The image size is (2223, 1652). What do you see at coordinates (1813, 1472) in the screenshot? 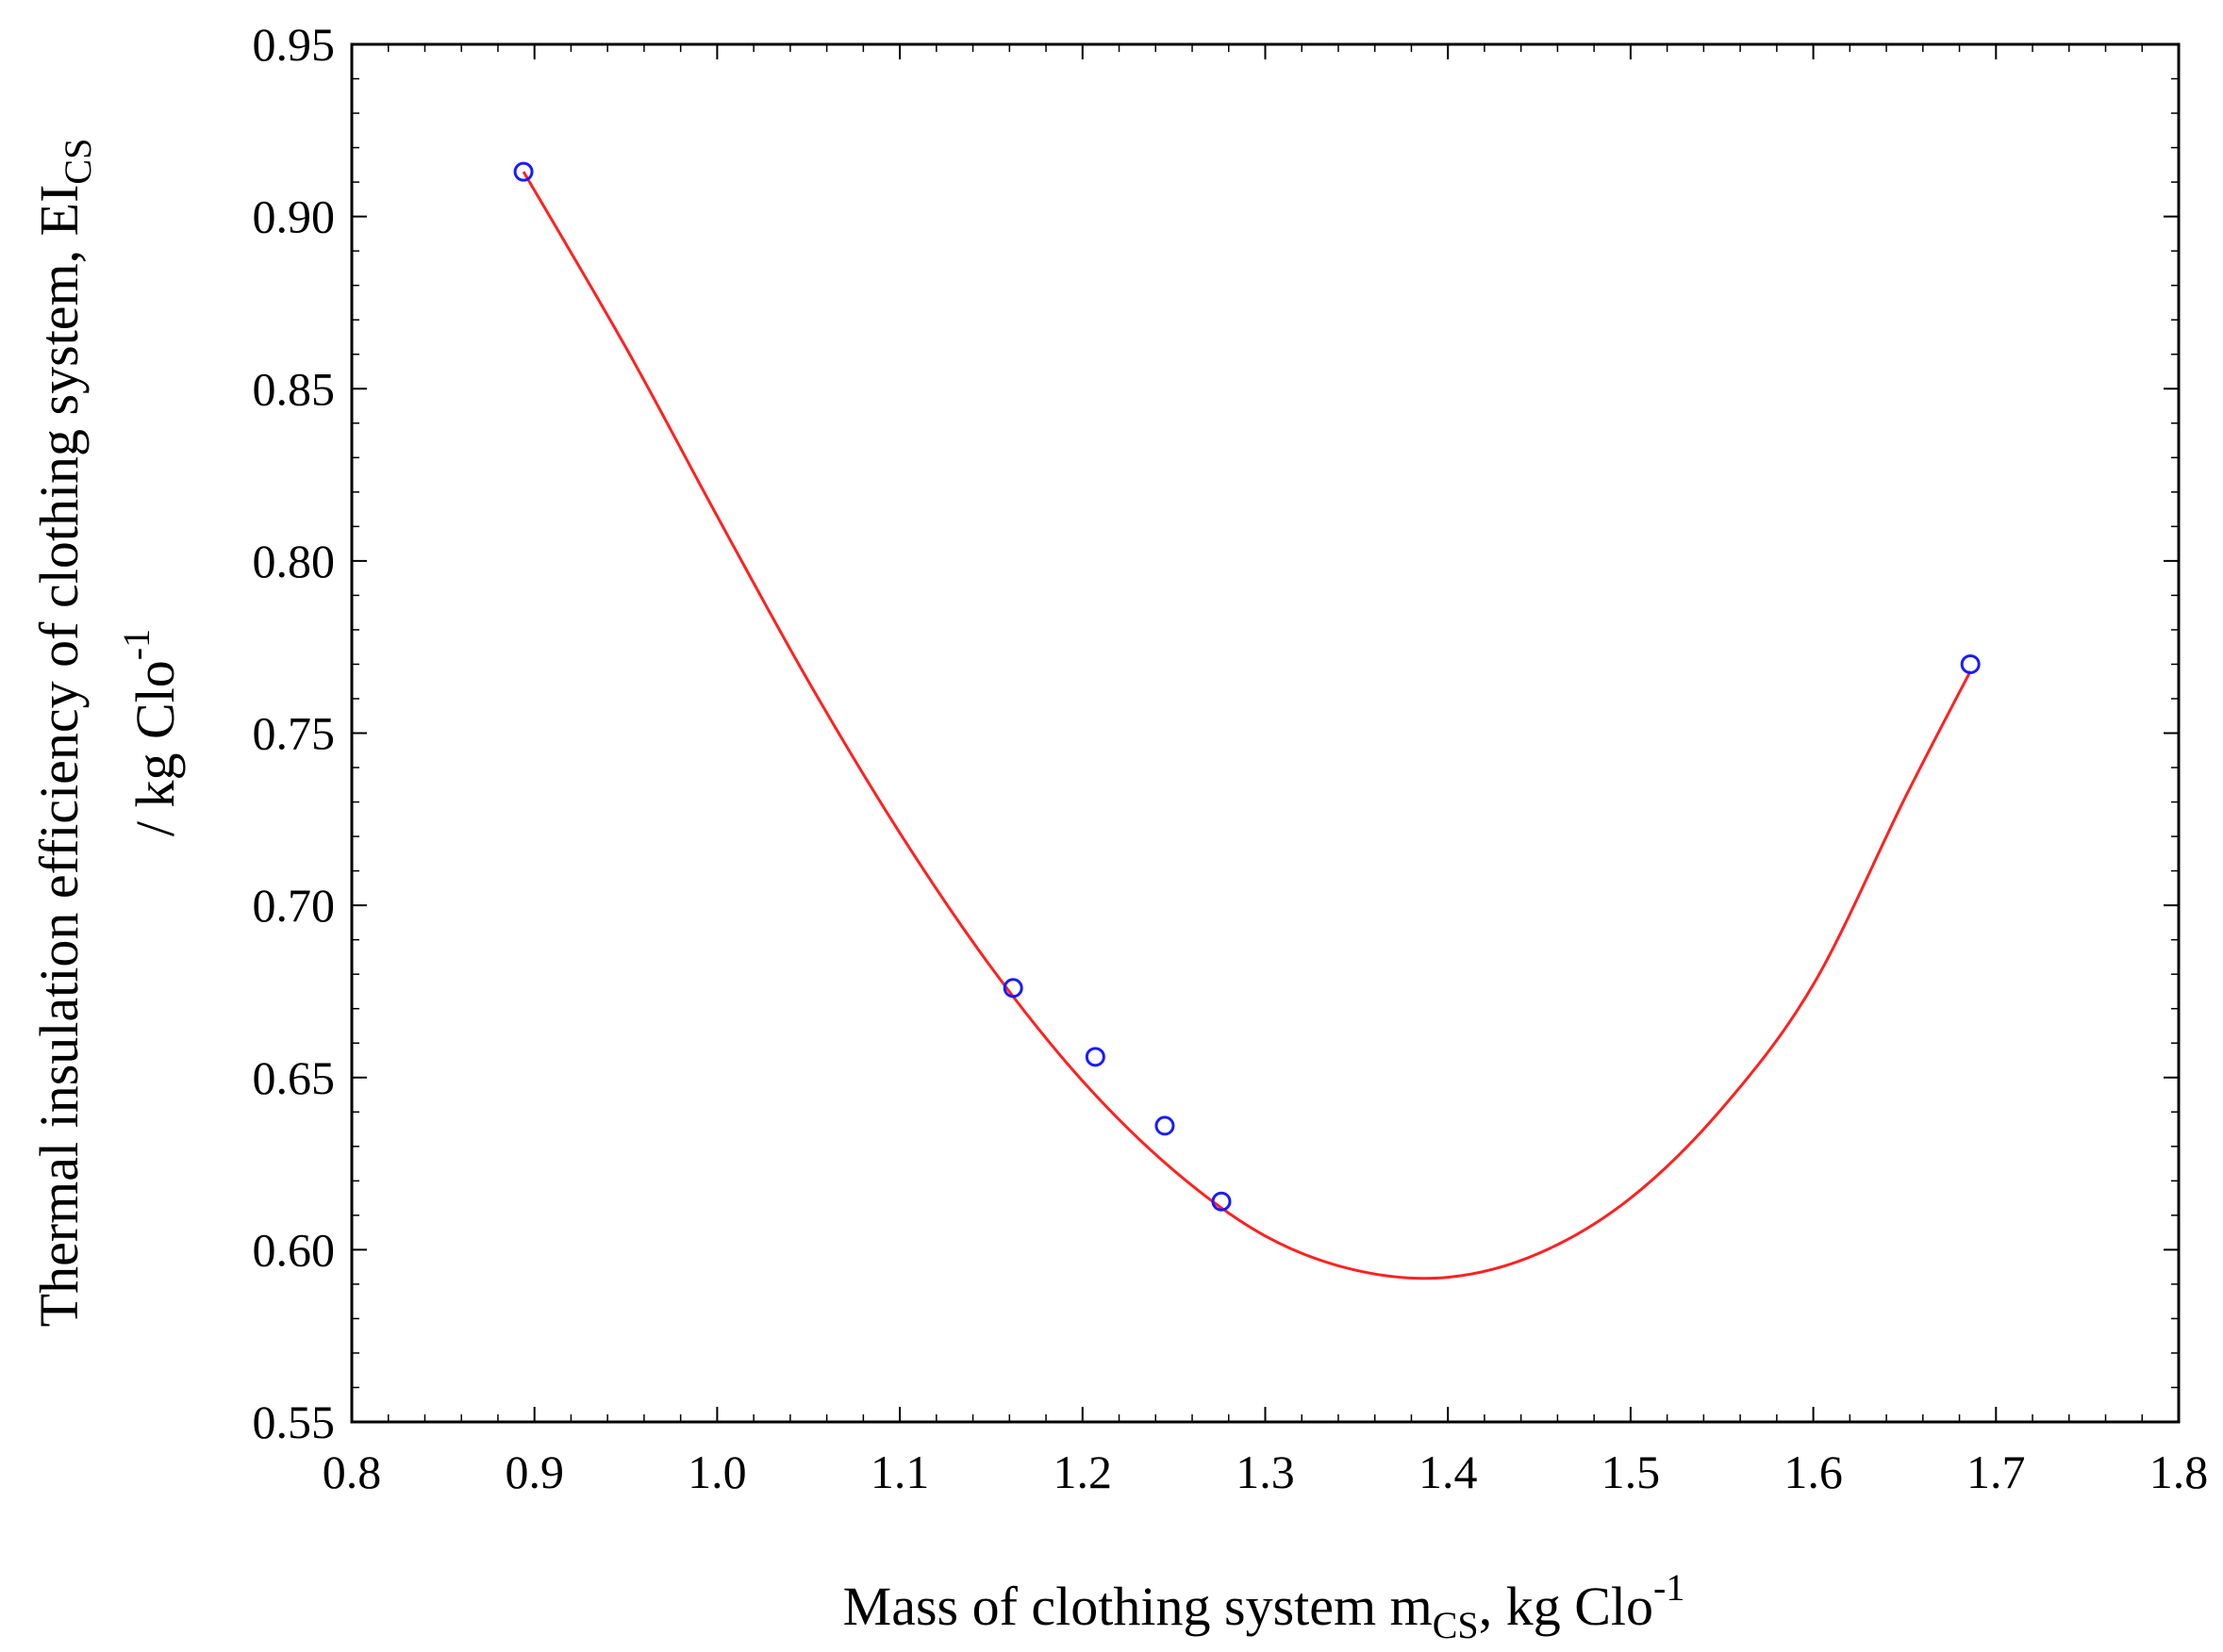
I see `x-tick-label: 1.6` at bounding box center [1813, 1472].